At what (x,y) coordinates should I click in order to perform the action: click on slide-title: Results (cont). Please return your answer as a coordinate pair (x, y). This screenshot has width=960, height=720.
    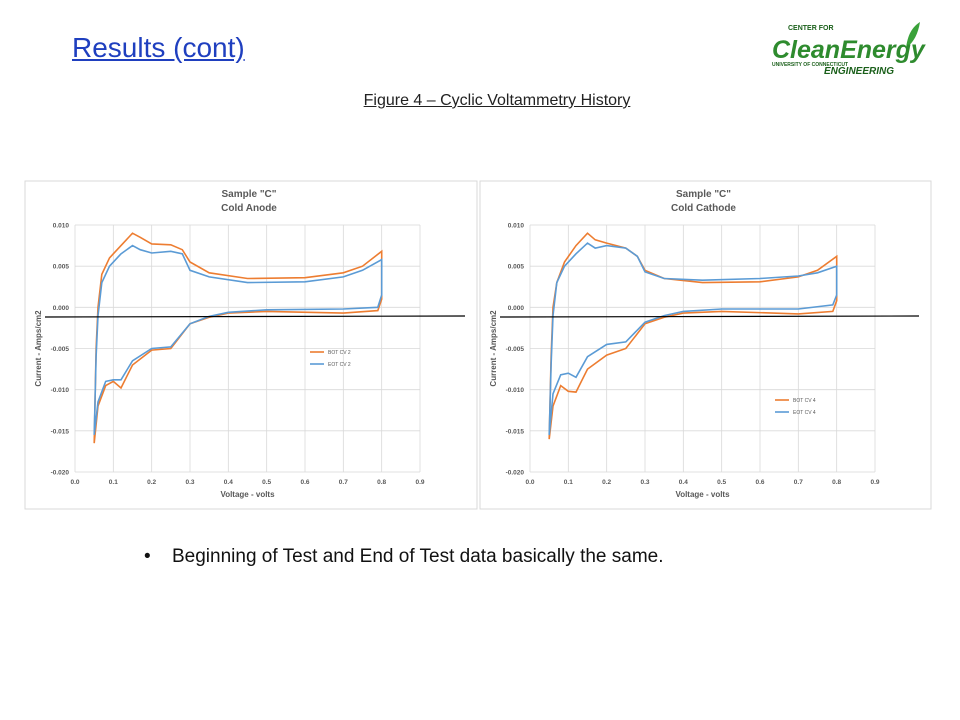
    Looking at the image, I should click on (158, 47).